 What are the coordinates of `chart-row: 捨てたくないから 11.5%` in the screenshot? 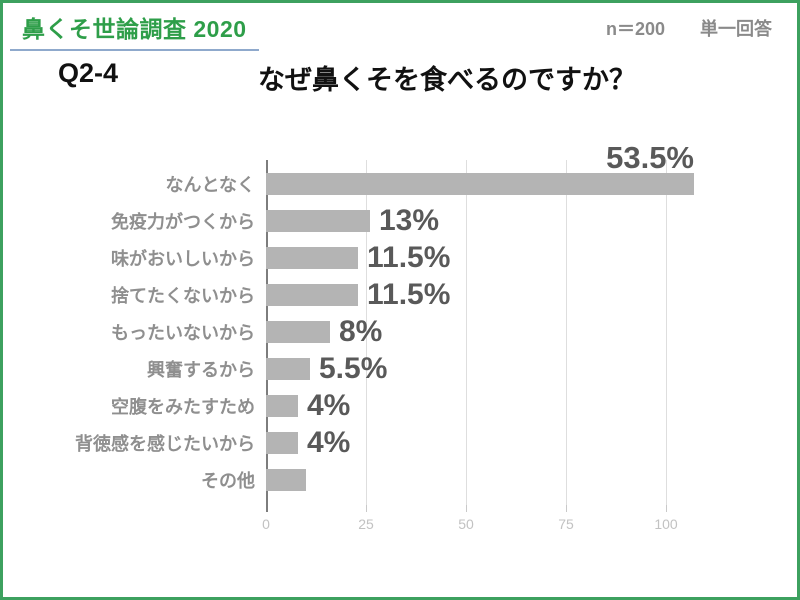 It's located at (400, 294).